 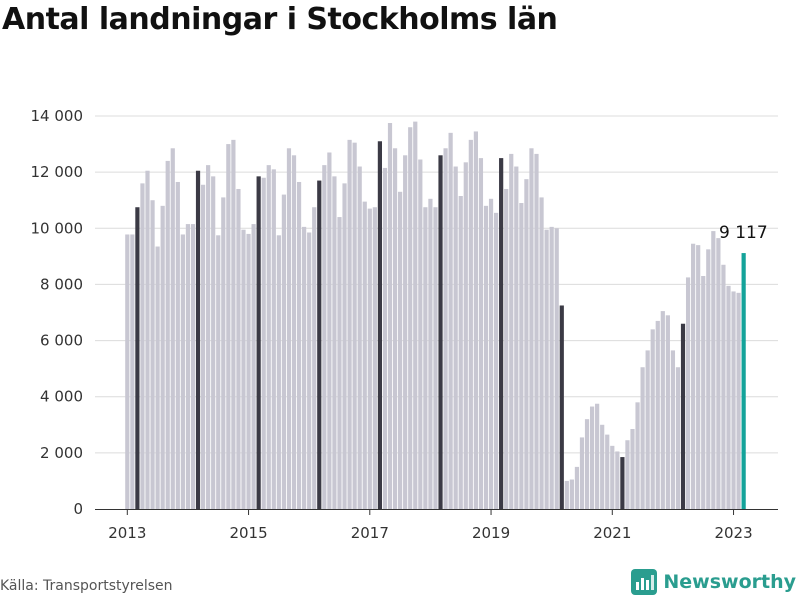 I want to click on newsworthy-logo-icon, so click(x=644, y=582).